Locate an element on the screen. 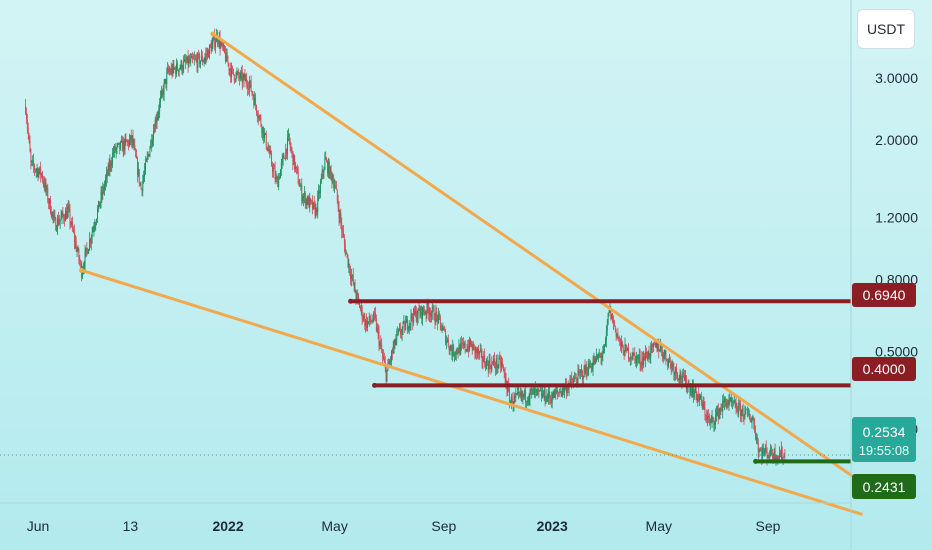 The height and width of the screenshot is (550, 932). time-axis-tick-label: May is located at coordinates (659, 526).